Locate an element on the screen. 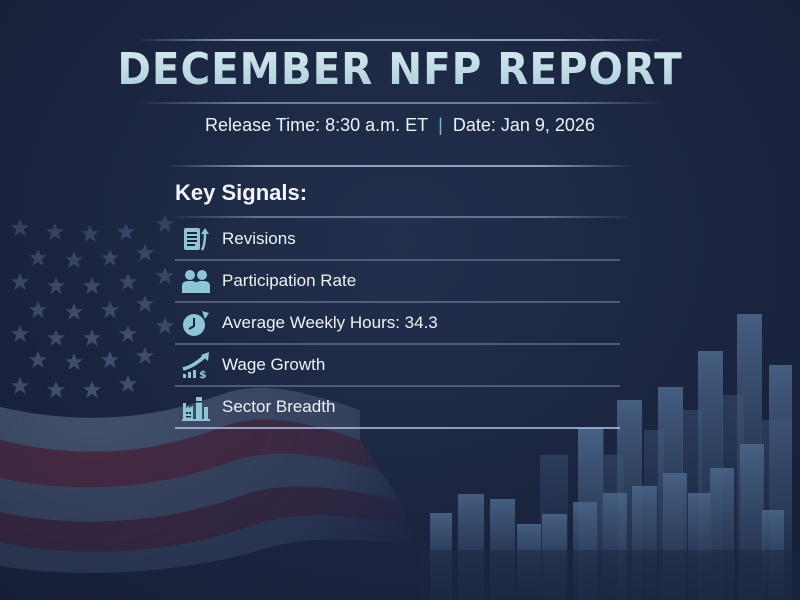  signal-label: Participation Rate is located at coordinates (289, 280).